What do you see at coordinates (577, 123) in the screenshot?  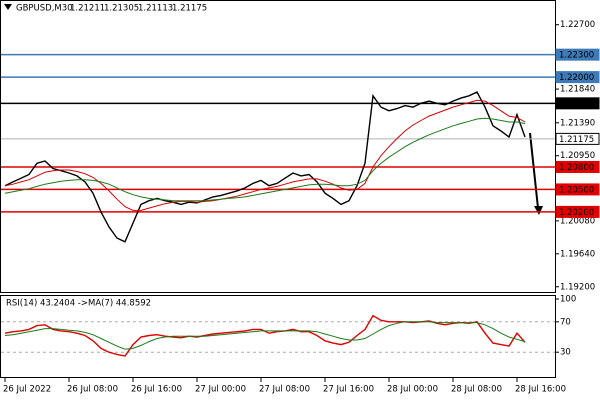 I see `y-tick-label: 1.21390` at bounding box center [577, 123].